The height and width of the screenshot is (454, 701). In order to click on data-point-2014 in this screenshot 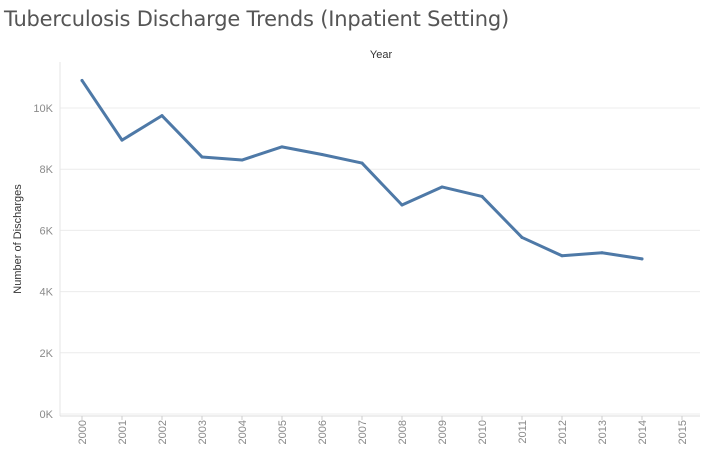, I will do `click(642, 259)`.